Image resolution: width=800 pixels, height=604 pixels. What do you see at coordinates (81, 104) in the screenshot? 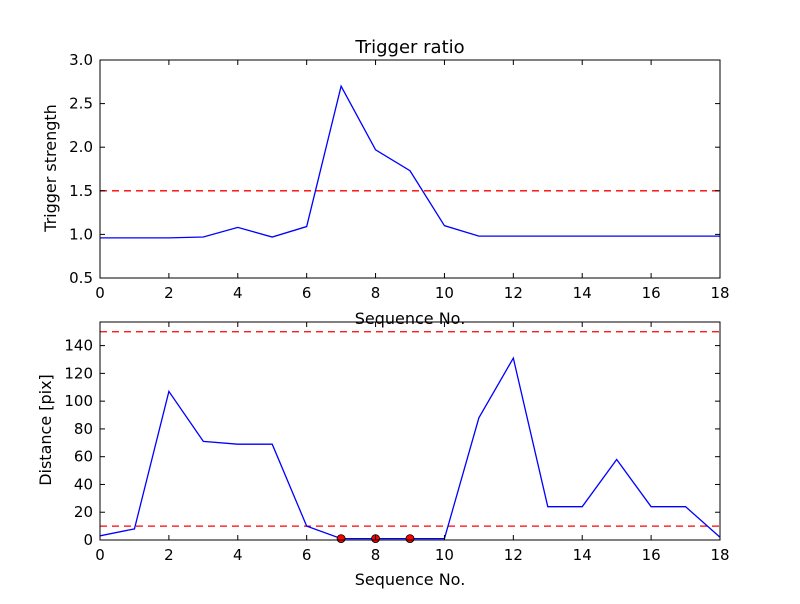
I see `y-tick-label: 2.5` at bounding box center [81, 104].